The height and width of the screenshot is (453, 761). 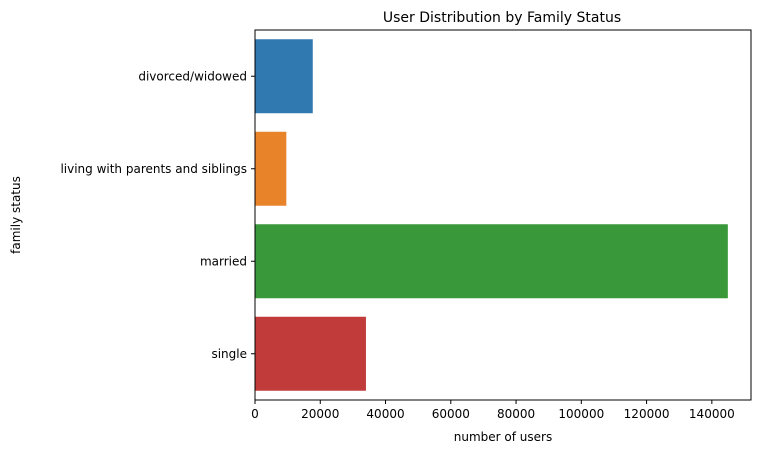 I want to click on y-axis-label: family status, so click(x=16, y=215).